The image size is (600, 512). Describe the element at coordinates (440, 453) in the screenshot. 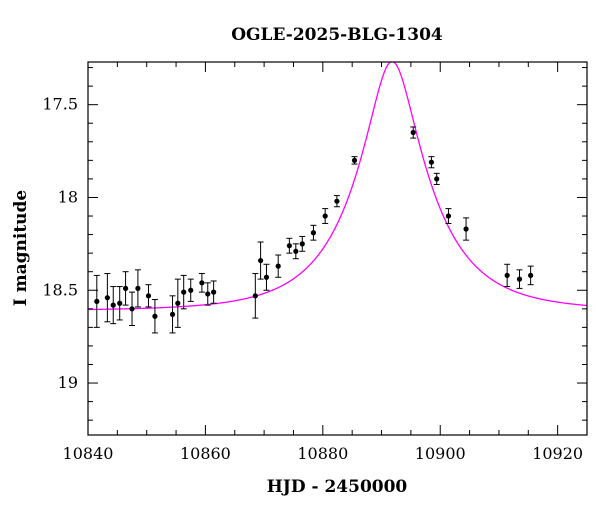

I see `x-tick-label: 10900` at that location.